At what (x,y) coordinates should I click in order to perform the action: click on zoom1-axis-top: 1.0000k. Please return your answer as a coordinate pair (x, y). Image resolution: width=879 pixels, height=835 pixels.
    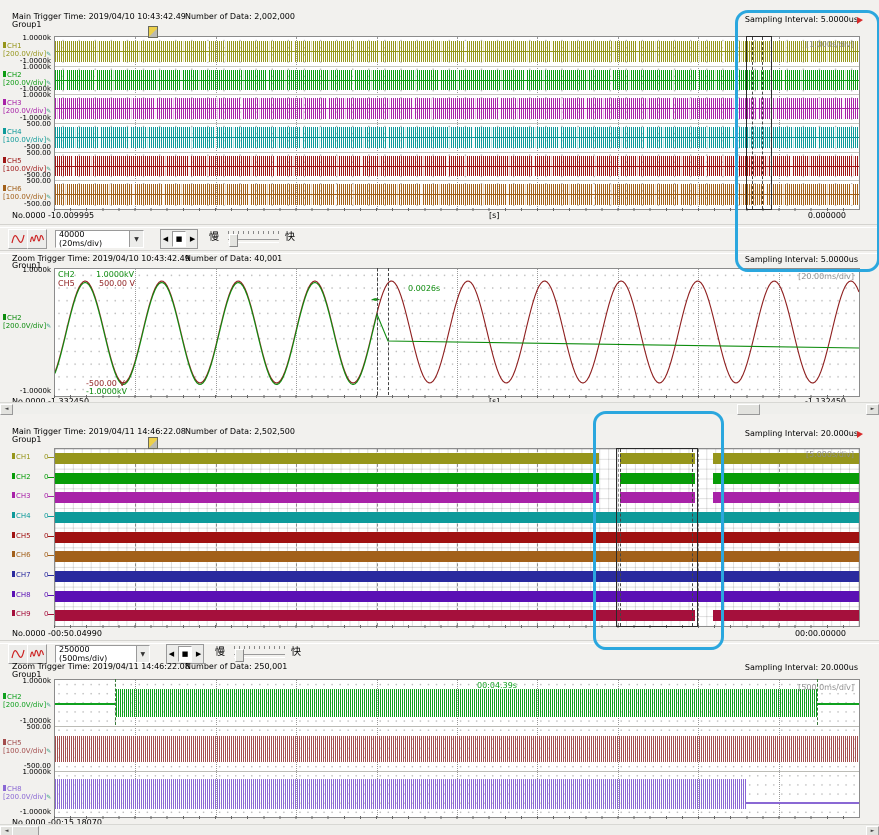
    Looking at the image, I should click on (36, 270).